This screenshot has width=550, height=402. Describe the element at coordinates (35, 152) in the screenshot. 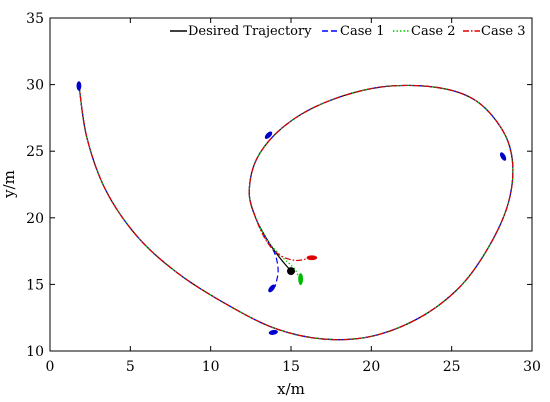

I see `y-tick-label: 25` at that location.